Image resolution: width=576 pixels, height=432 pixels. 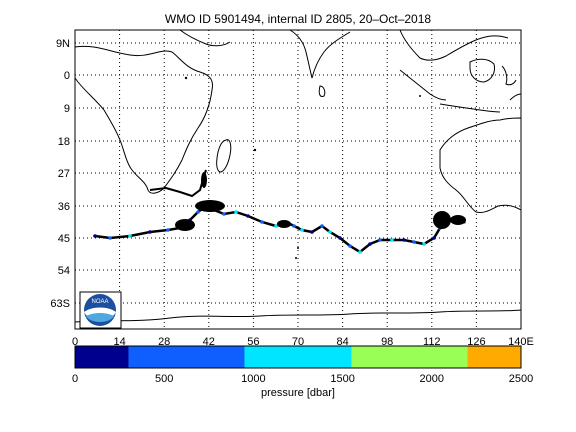 What do you see at coordinates (470, 108) in the screenshot?
I see `coast-java` at bounding box center [470, 108].